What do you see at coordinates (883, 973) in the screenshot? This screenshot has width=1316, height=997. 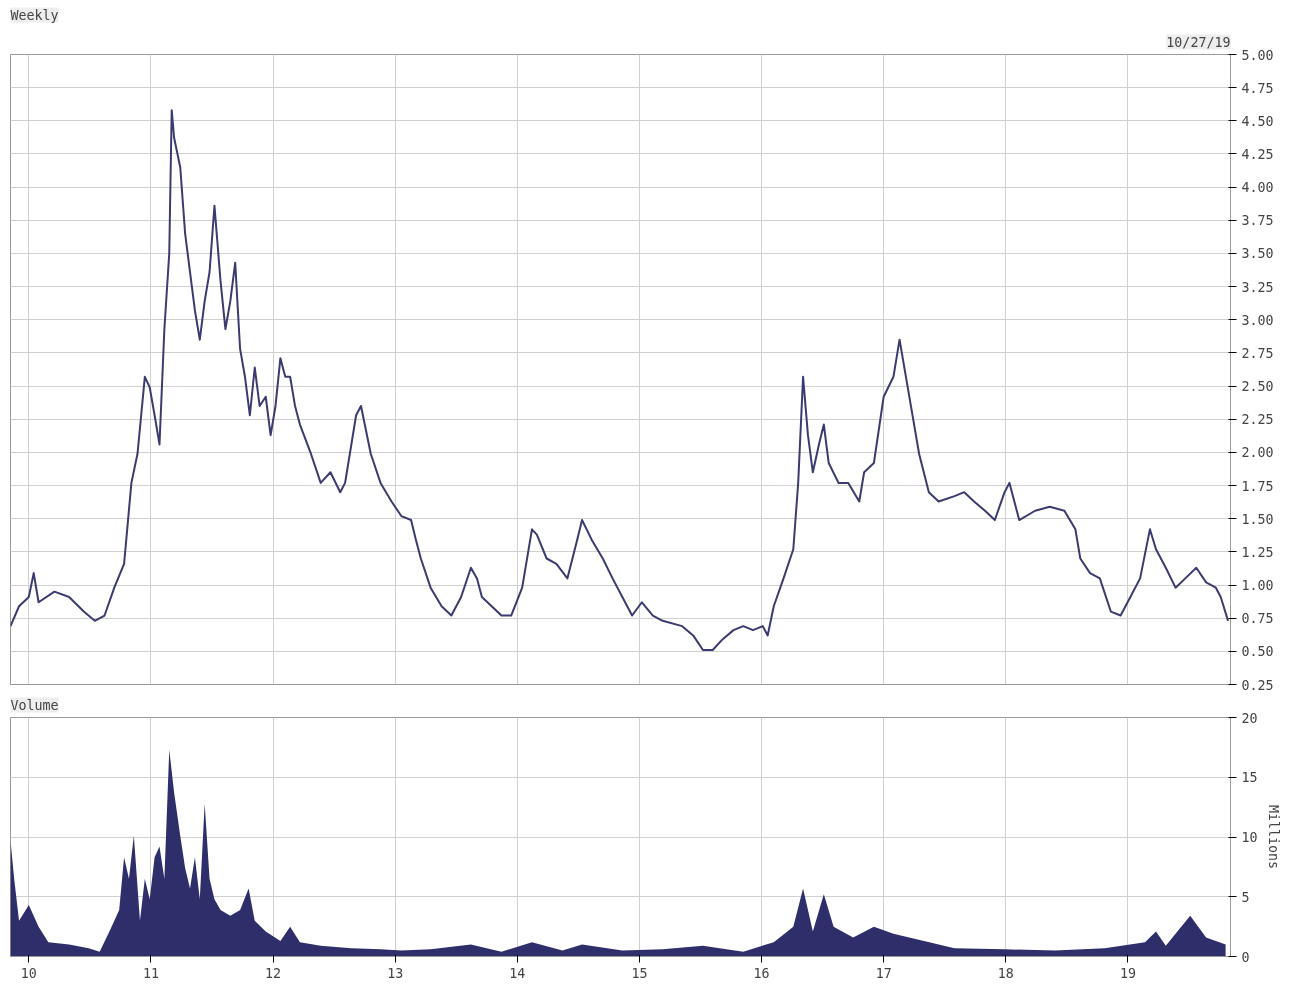 I see `x-tick-label: 17` at bounding box center [883, 973].